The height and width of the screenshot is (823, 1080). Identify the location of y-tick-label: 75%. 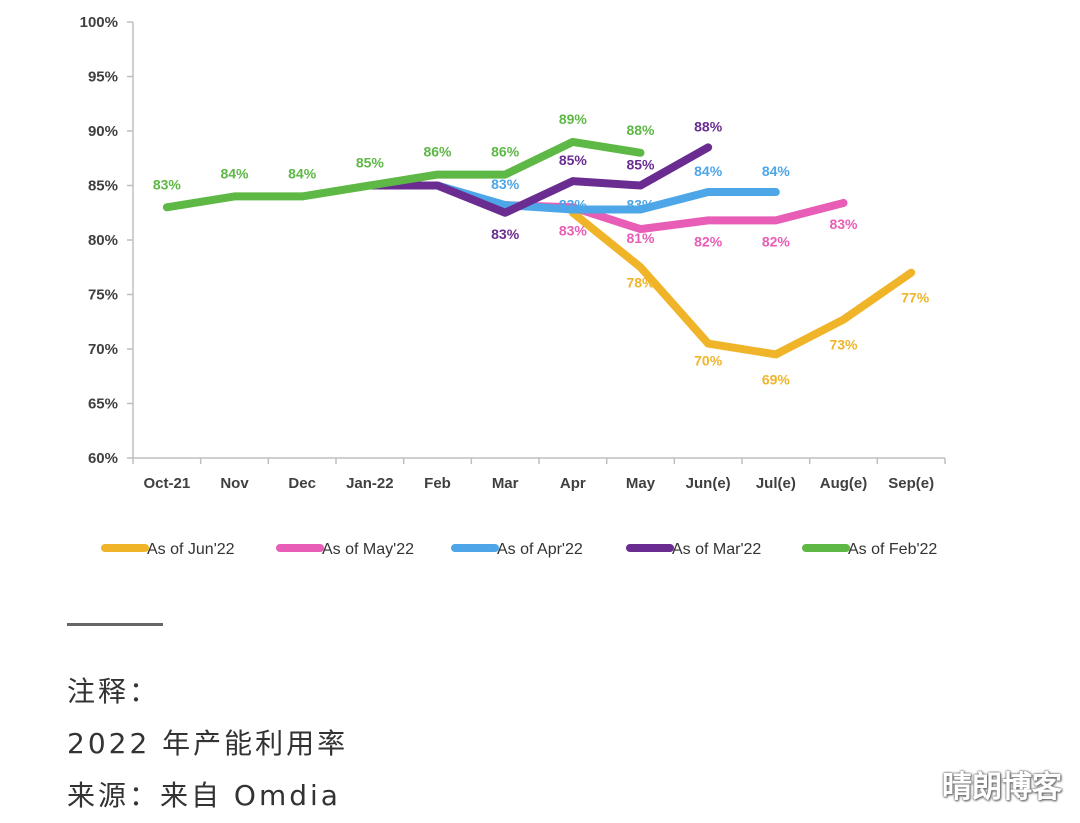
(103, 295).